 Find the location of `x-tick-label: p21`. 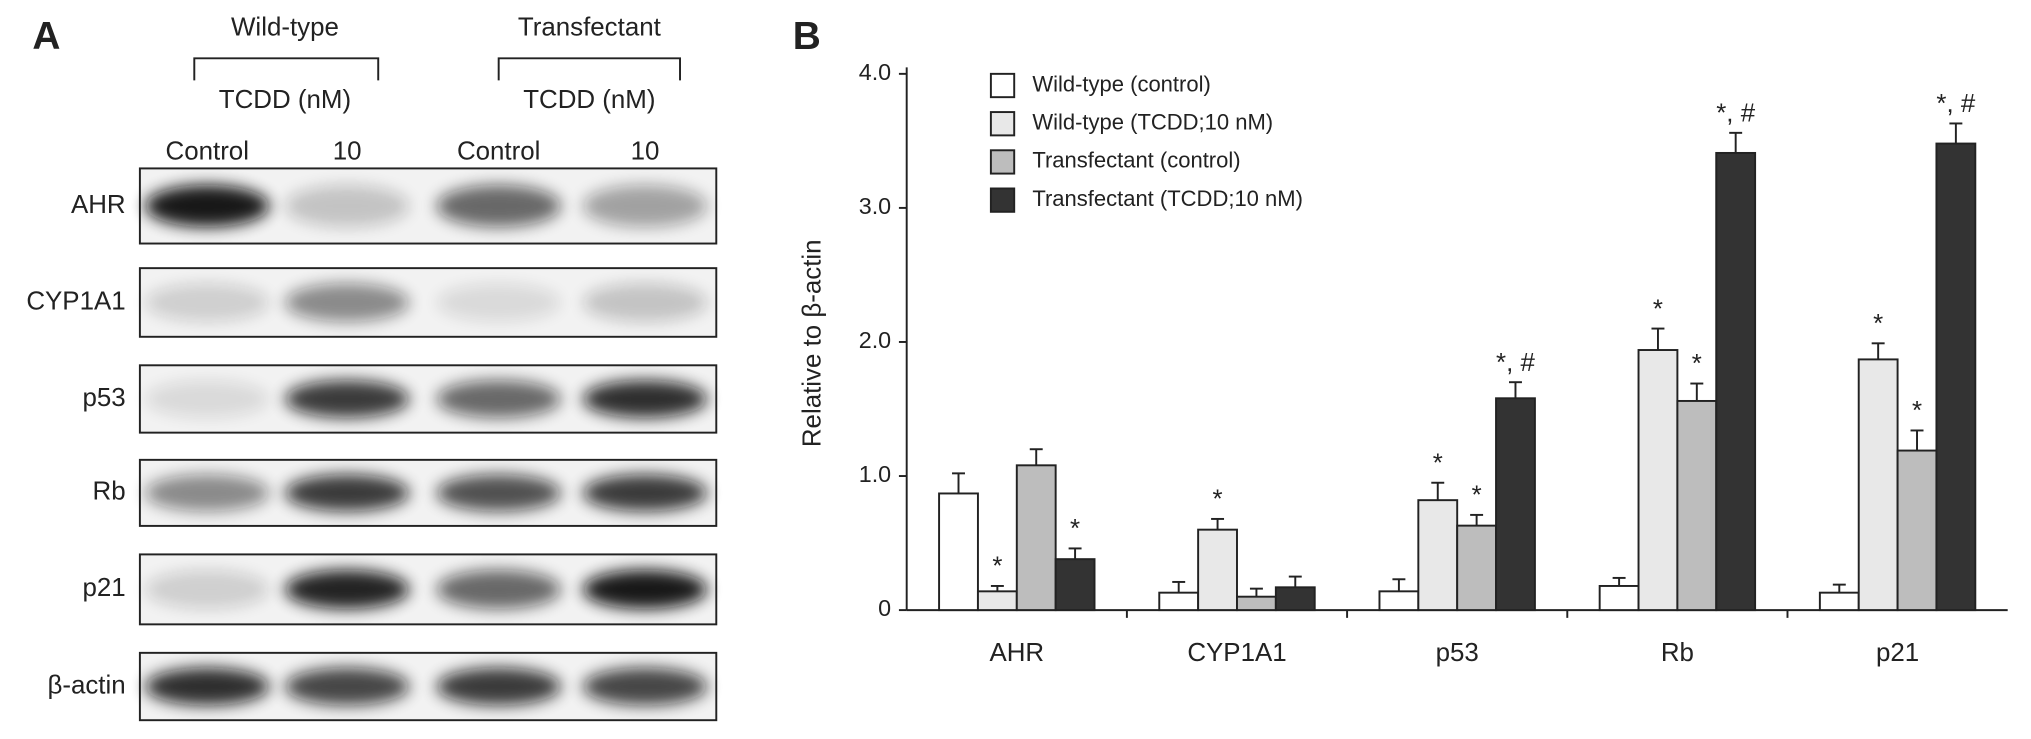

x-tick-label: p21 is located at coordinates (1897, 653).